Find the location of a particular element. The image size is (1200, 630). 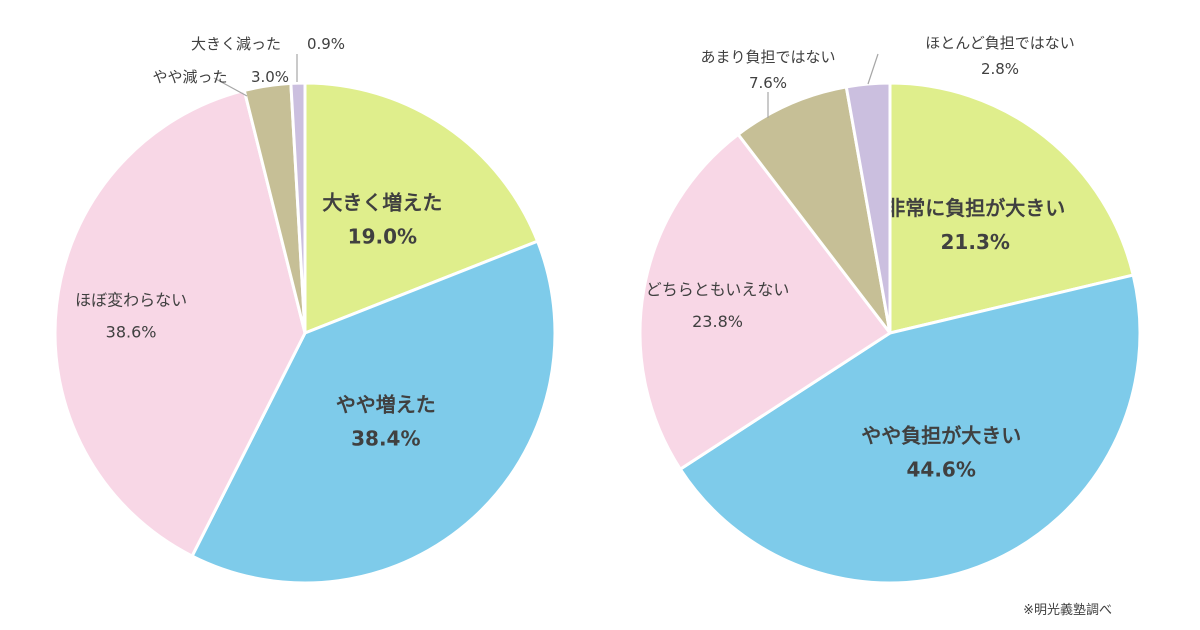

slice-label: やや負担が大きい is located at coordinates (941, 435).